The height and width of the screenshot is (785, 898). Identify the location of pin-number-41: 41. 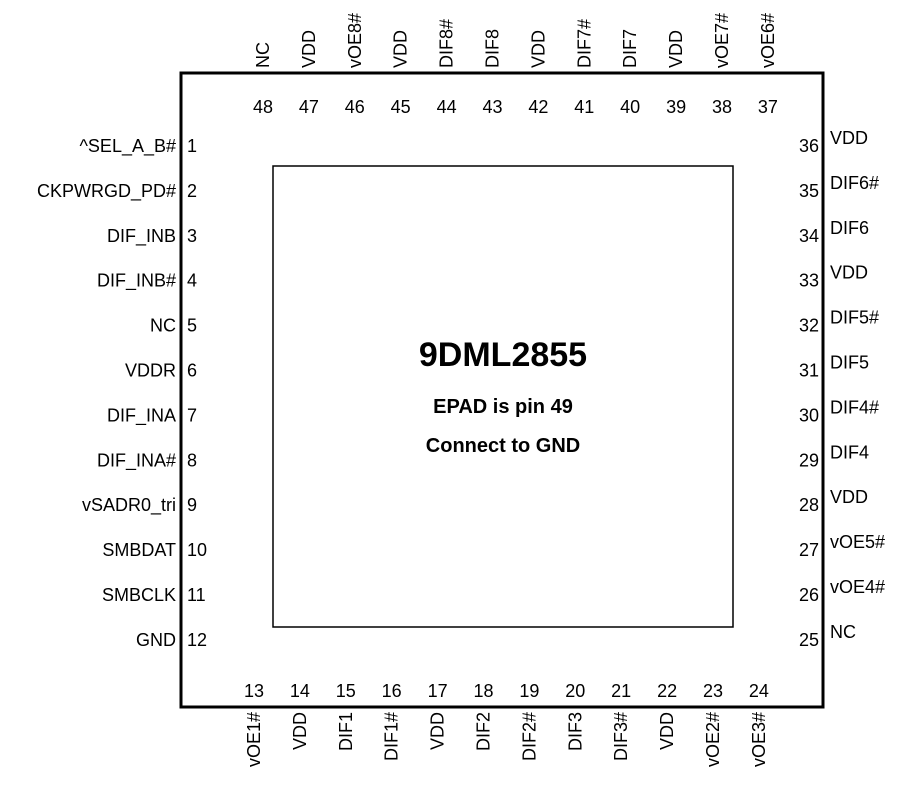
(584, 107).